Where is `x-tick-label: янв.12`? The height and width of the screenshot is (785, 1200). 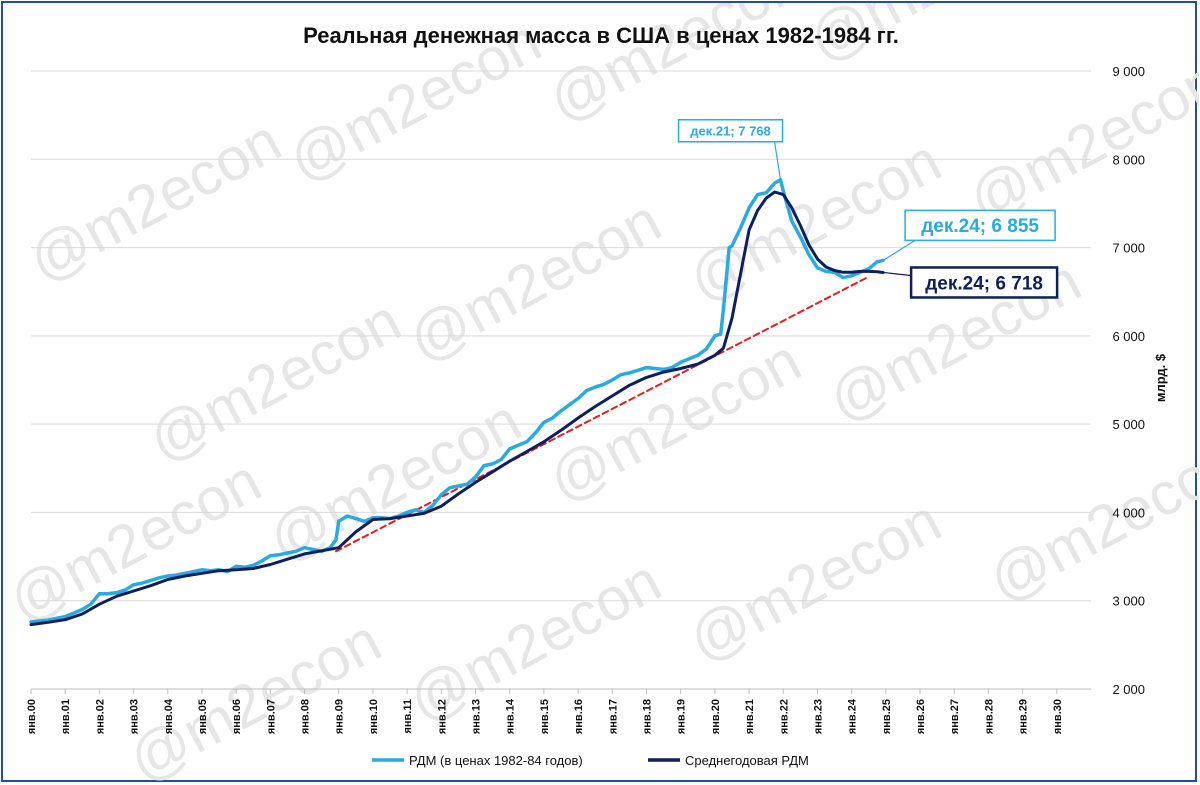
x-tick-label: янв.12 is located at coordinates (442, 716).